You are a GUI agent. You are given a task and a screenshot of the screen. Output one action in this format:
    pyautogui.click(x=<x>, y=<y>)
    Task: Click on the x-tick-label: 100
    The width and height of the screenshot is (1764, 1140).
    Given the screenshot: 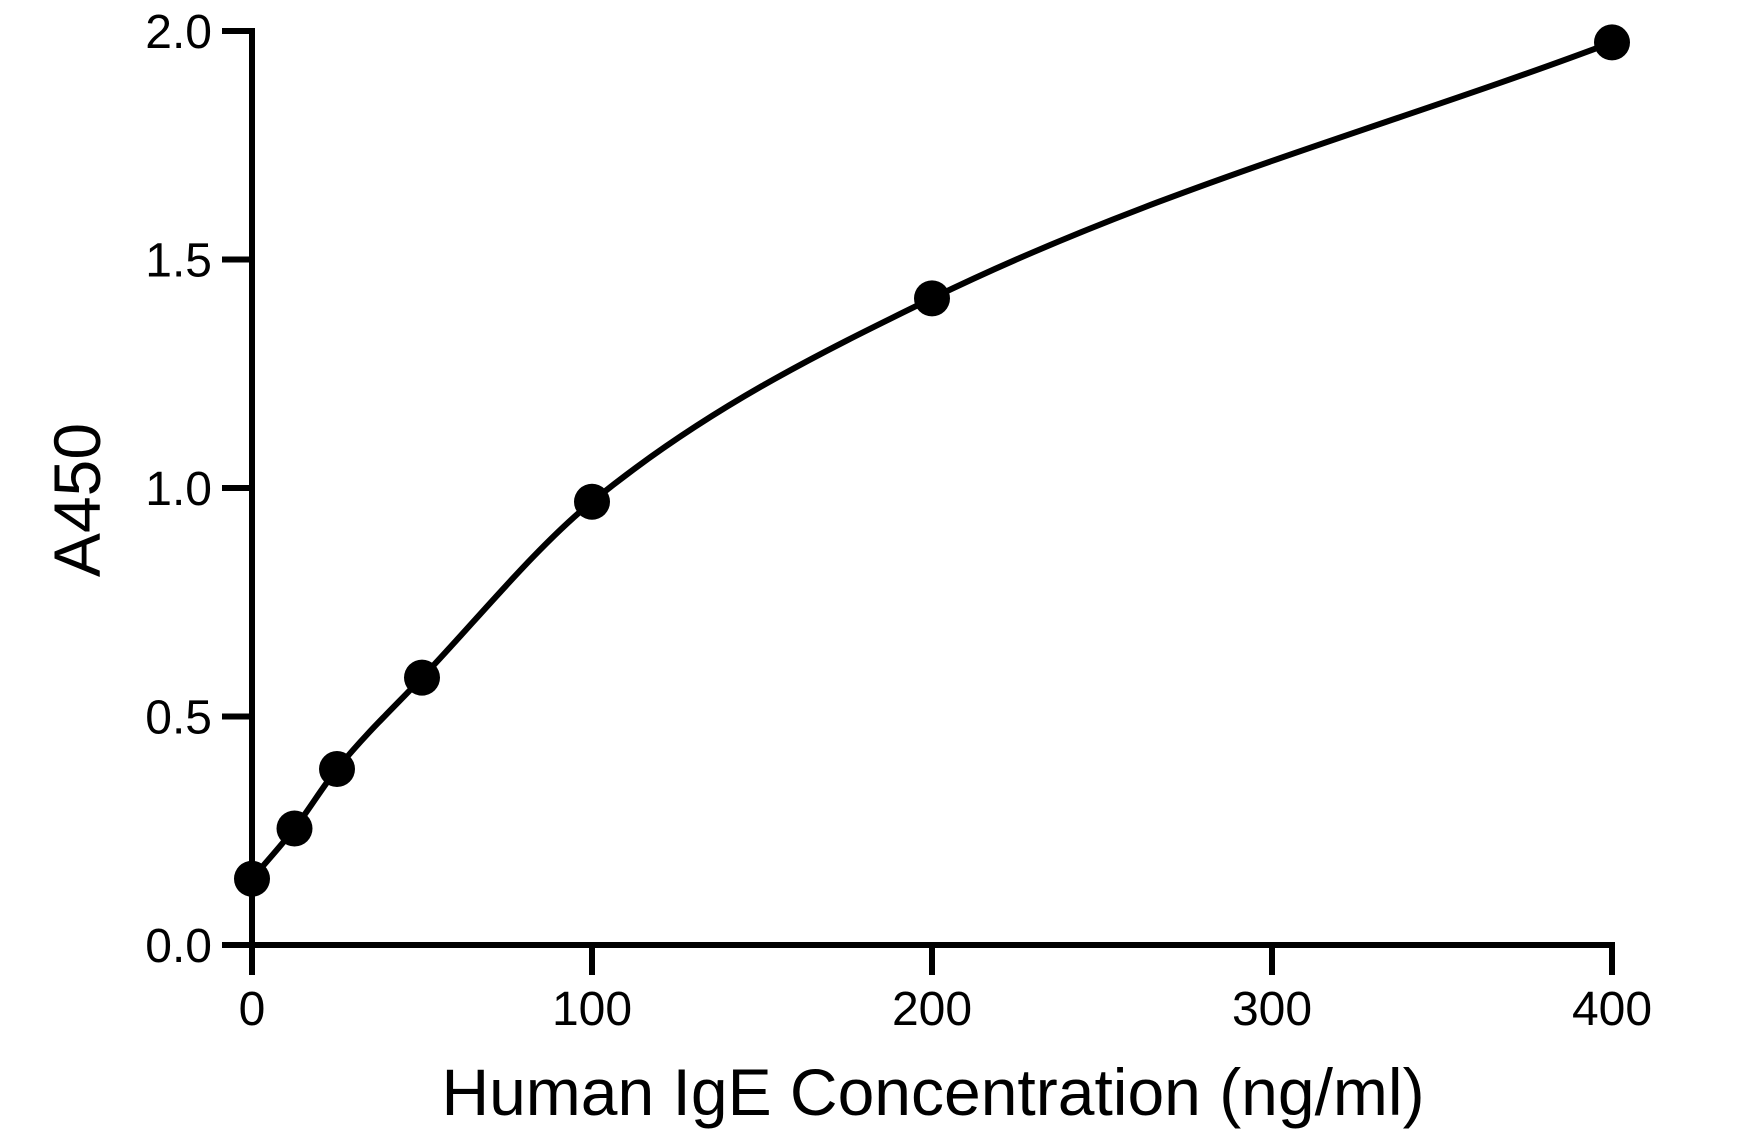 What is the action you would take?
    pyautogui.click(x=592, y=1009)
    